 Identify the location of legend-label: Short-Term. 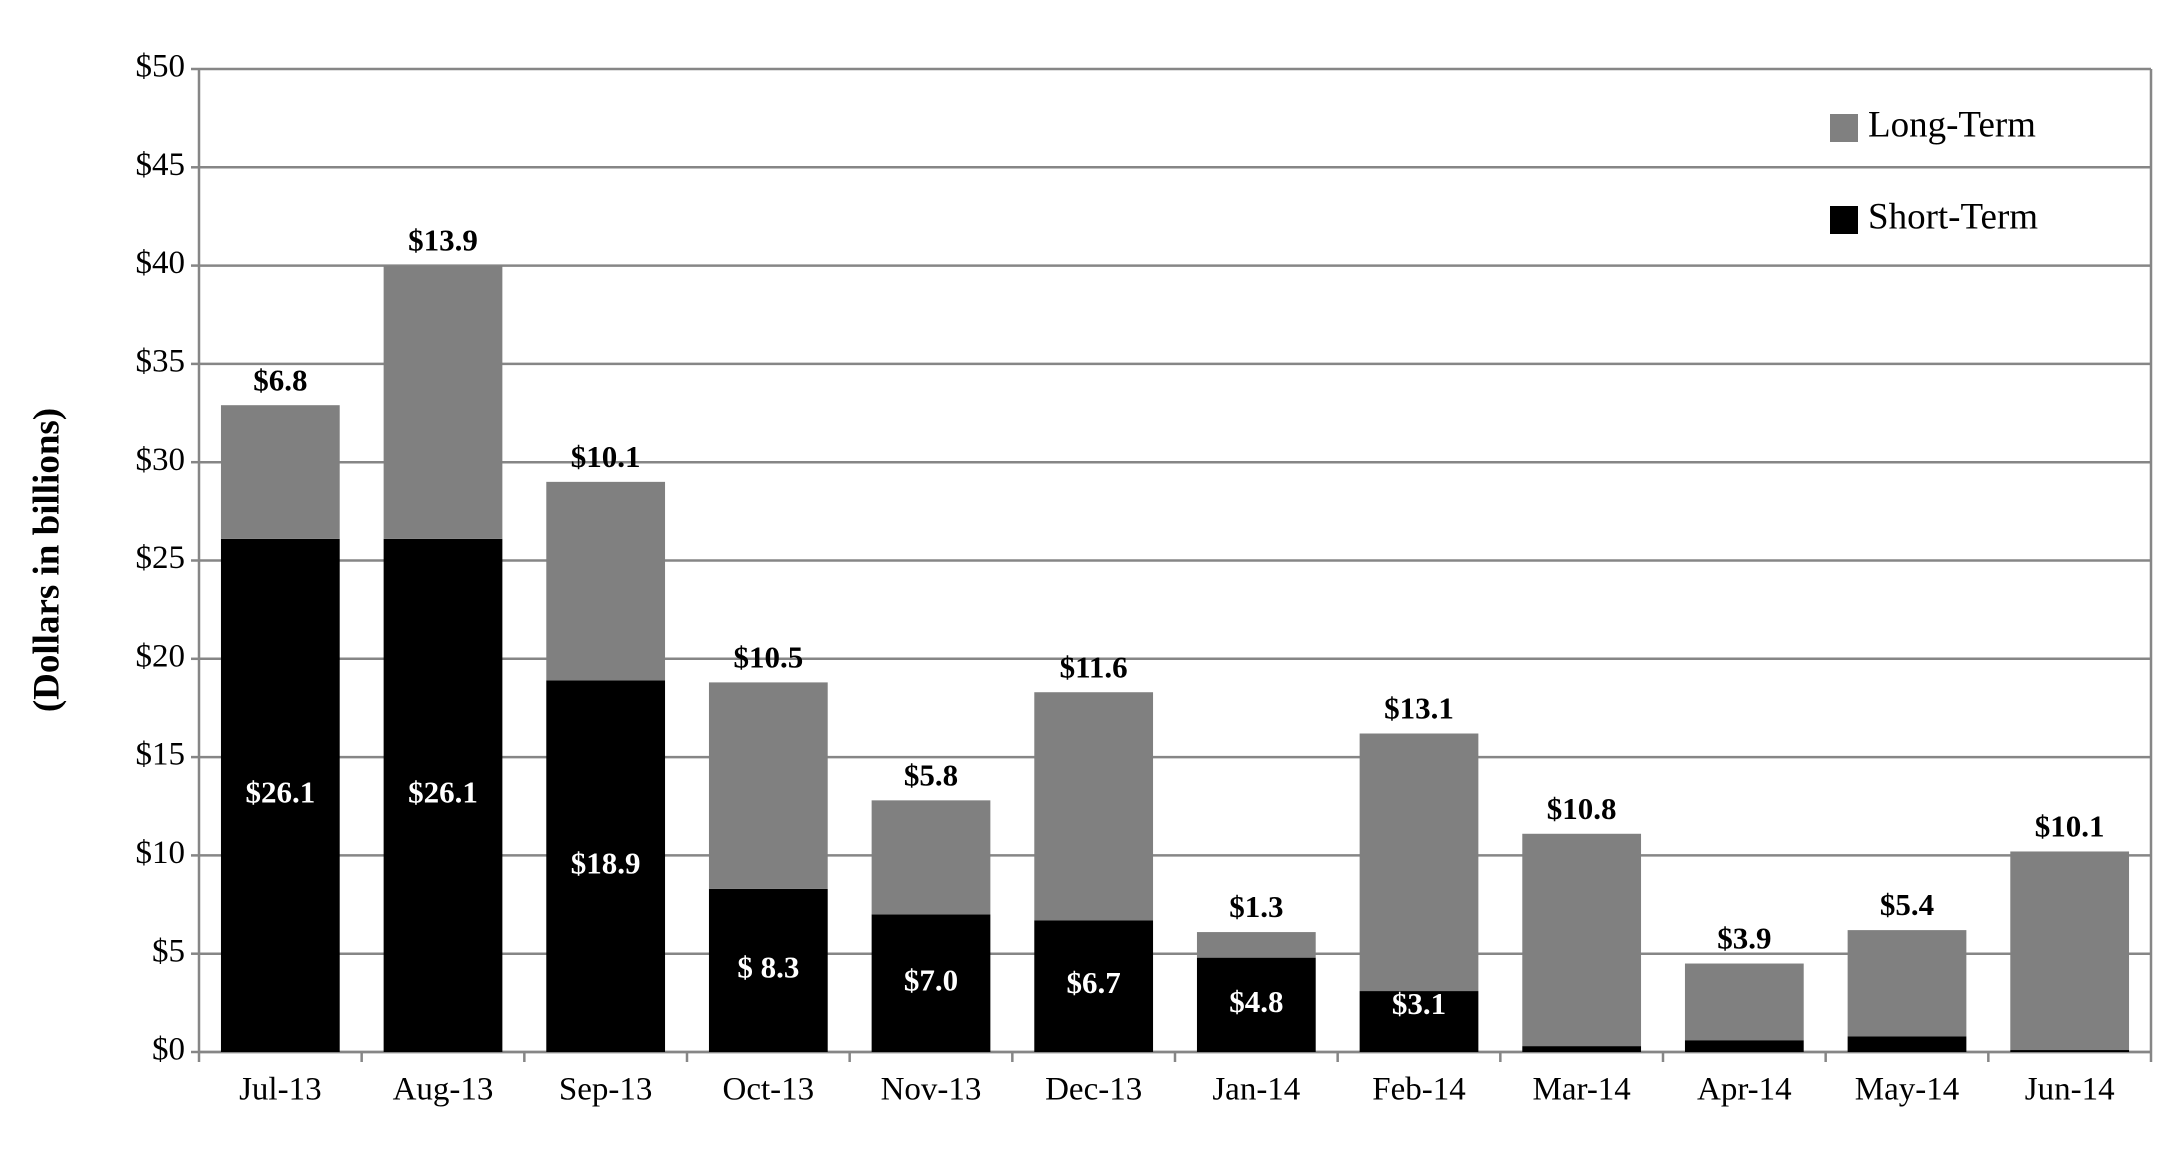
(1953, 216).